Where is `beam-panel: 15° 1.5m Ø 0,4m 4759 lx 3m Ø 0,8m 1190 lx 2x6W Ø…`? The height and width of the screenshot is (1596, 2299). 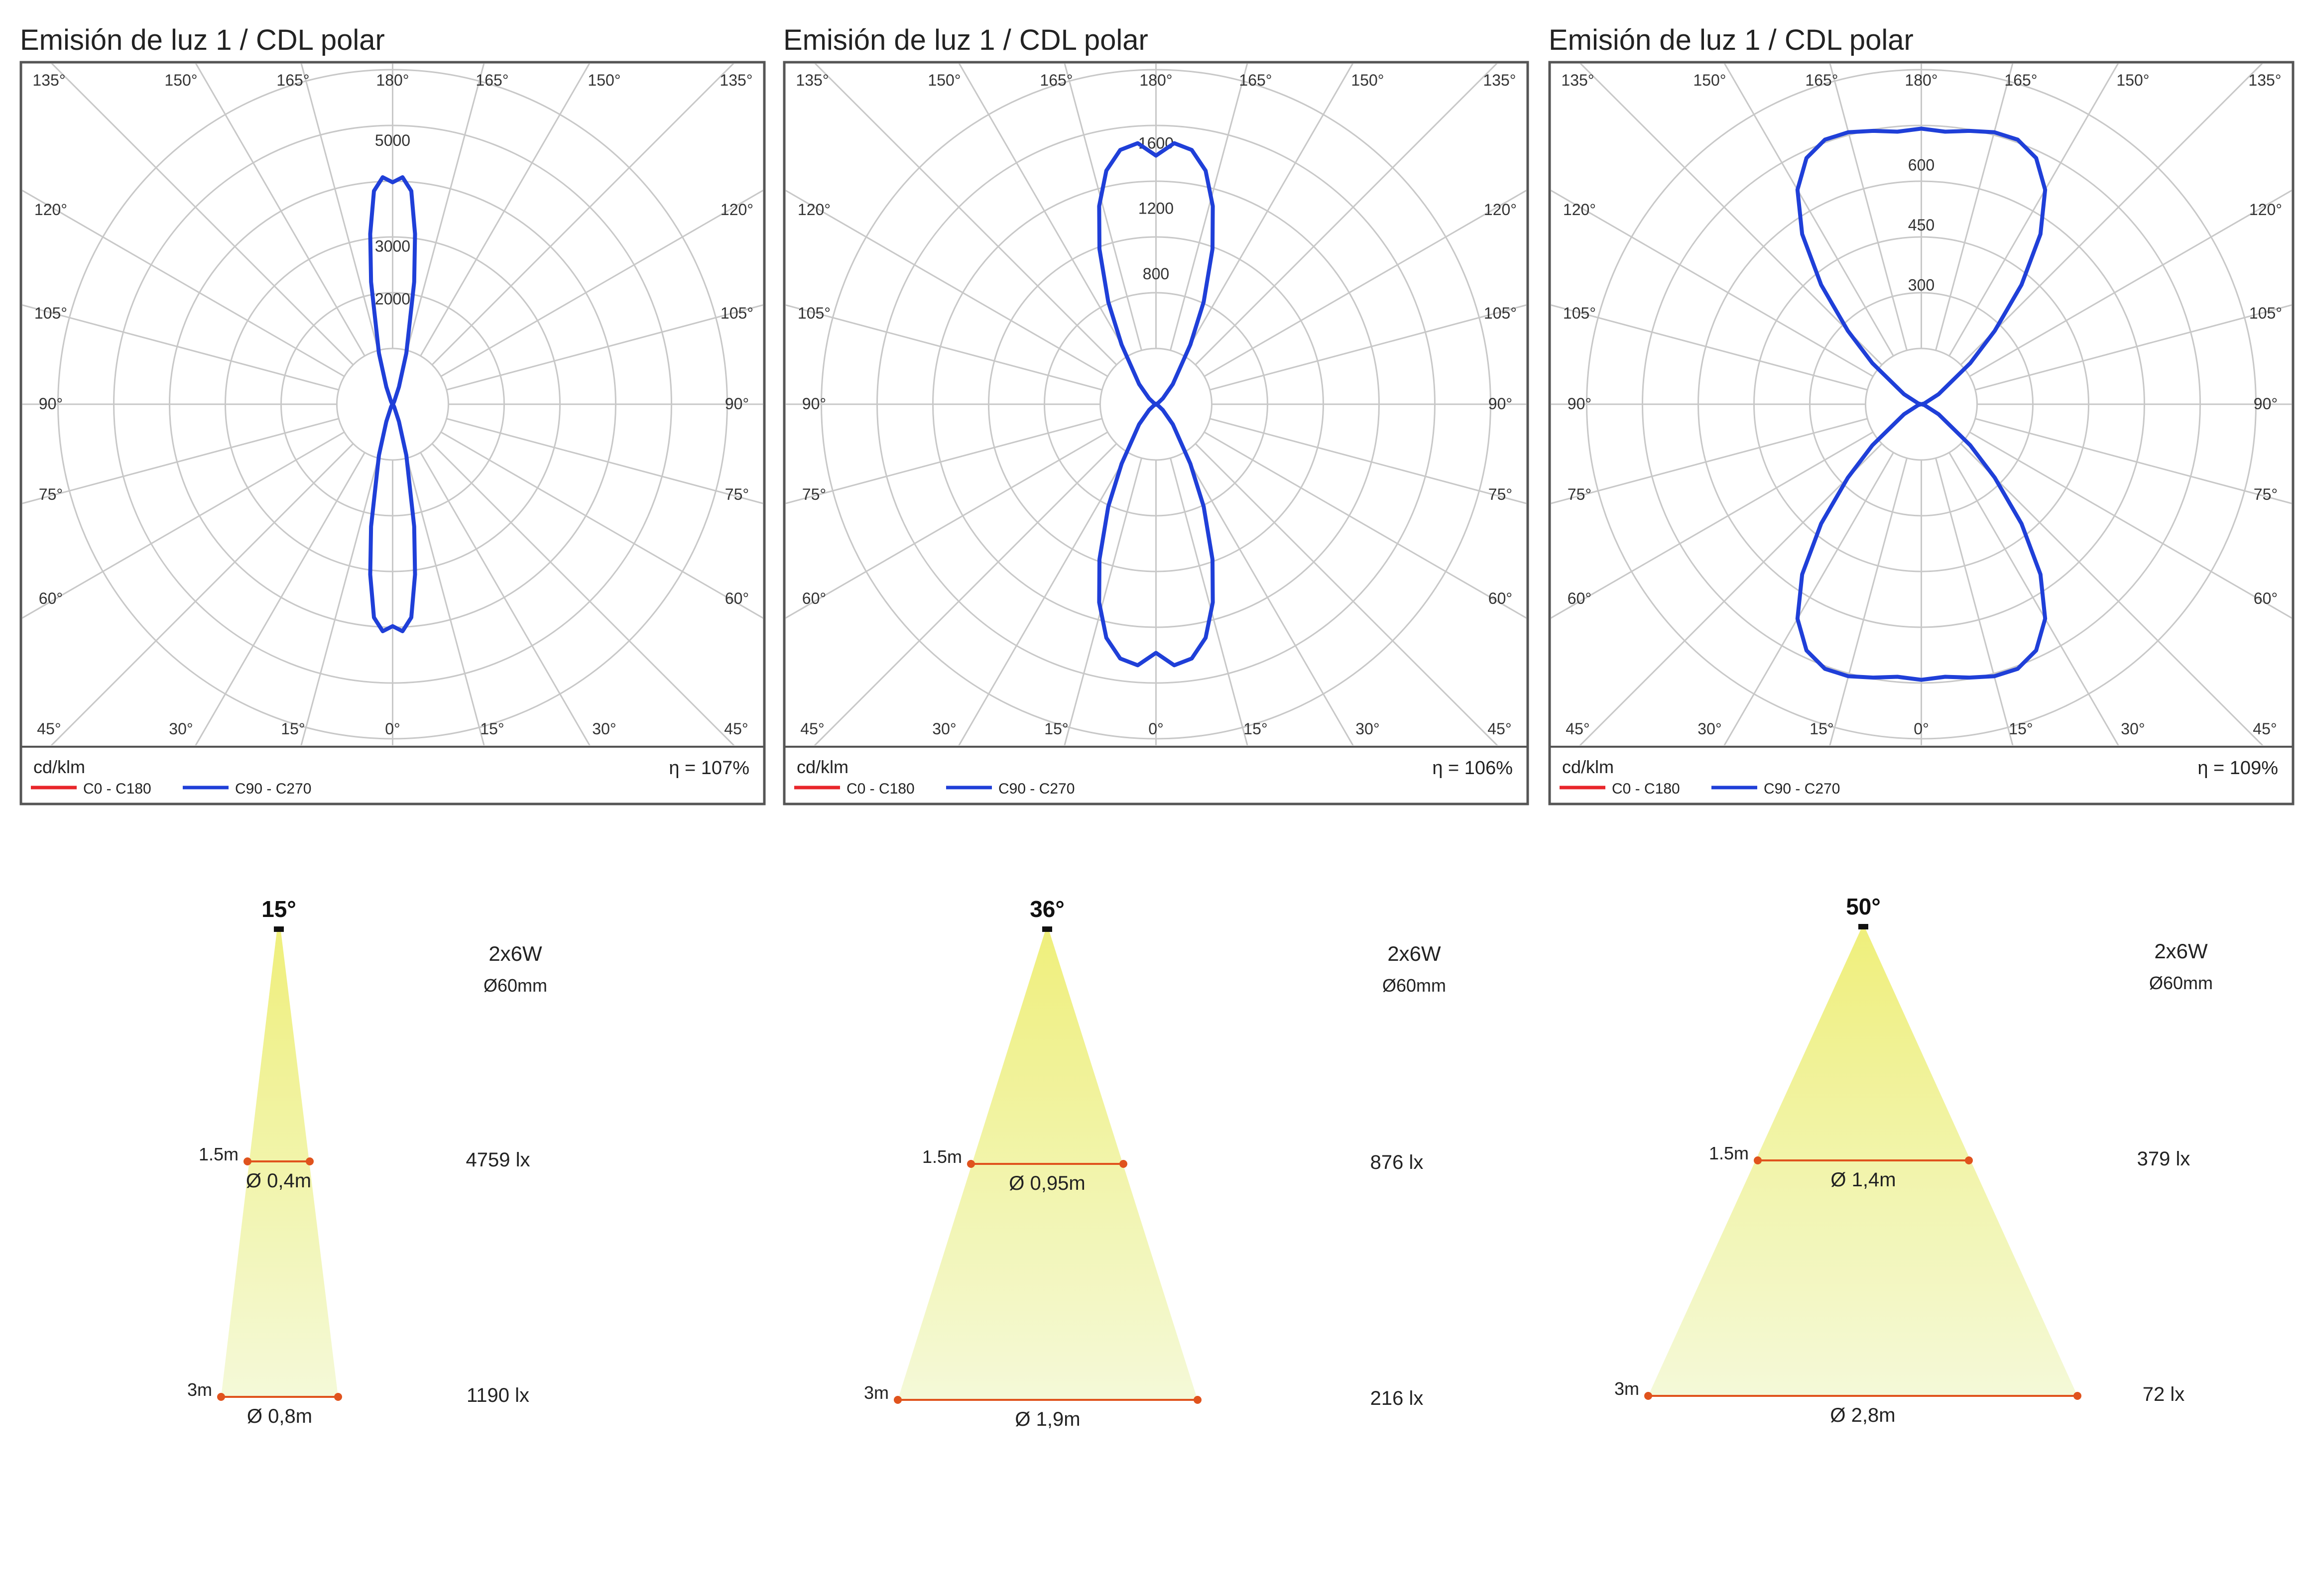 beam-panel: 15° 1.5m Ø 0,4m 4759 lx 3m Ø 0,8m 1190 lx 2x6W Ø… is located at coordinates (367, 1161).